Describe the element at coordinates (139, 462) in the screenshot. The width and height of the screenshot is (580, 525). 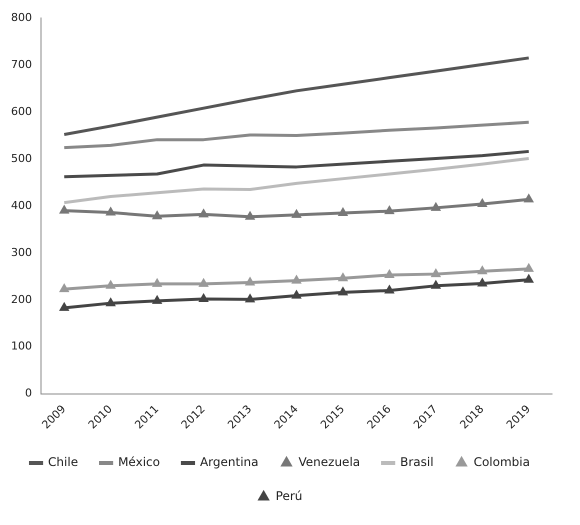
I see `legend-label: México` at that location.